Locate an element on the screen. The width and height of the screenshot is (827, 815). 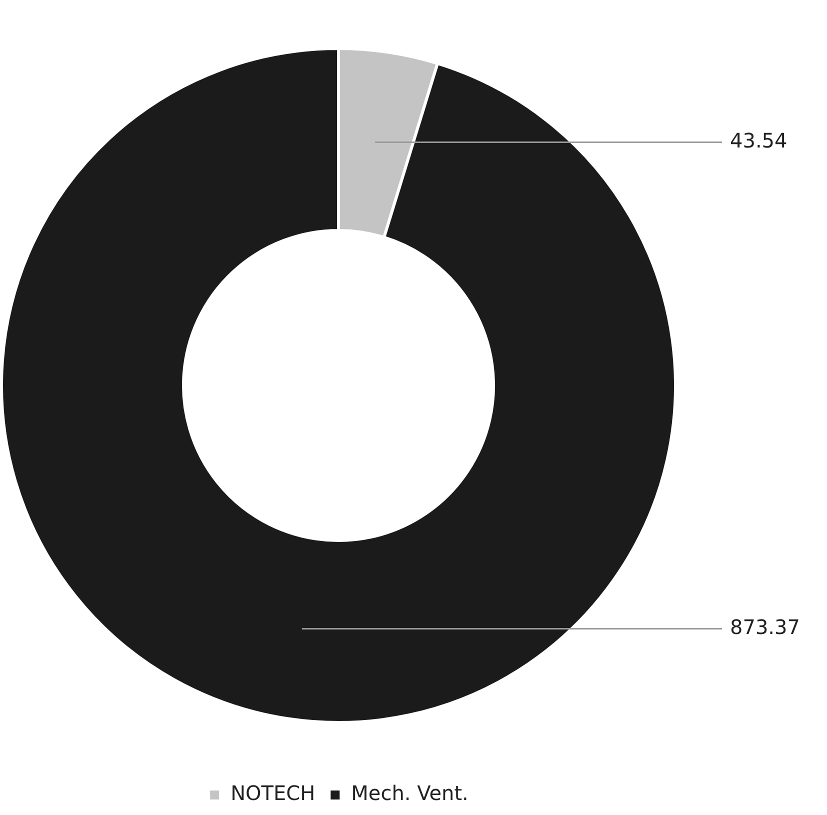
data-label: 43.54 is located at coordinates (759, 140).